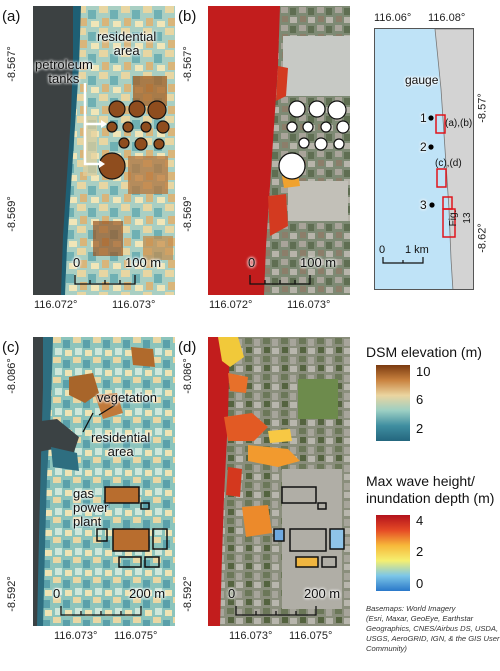 The width and height of the screenshot is (500, 671). I want to click on panel-a-y-tick-2: -8.569°, so click(11, 214).